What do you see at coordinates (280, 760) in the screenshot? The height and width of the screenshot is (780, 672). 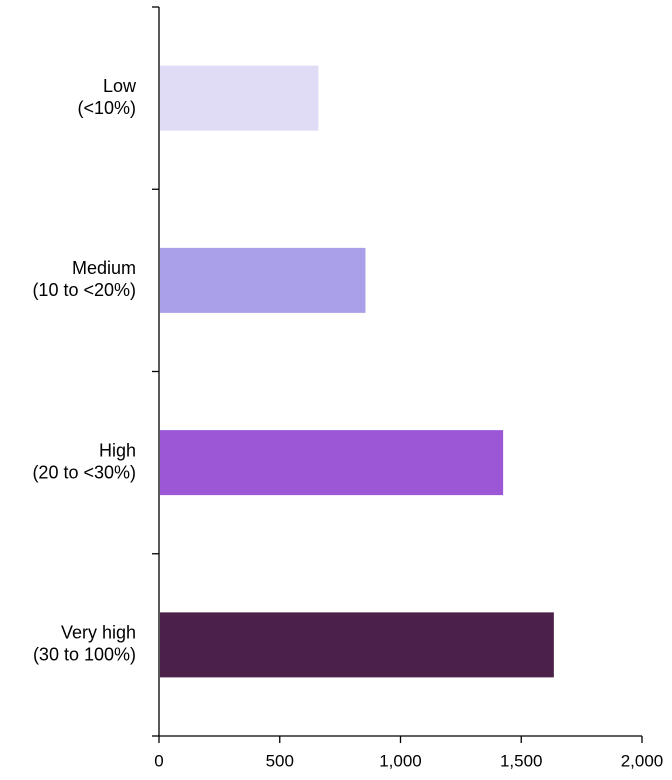 I see `x-tick-label-1: 500` at bounding box center [280, 760].